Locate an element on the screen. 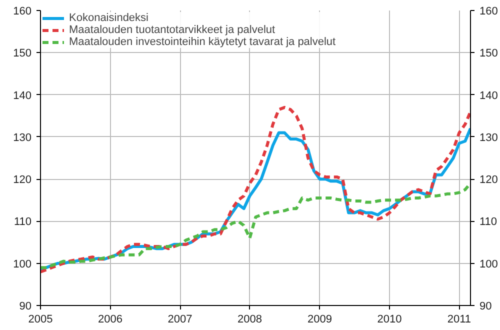  y2-tick-label: 90 is located at coordinates (486, 306).